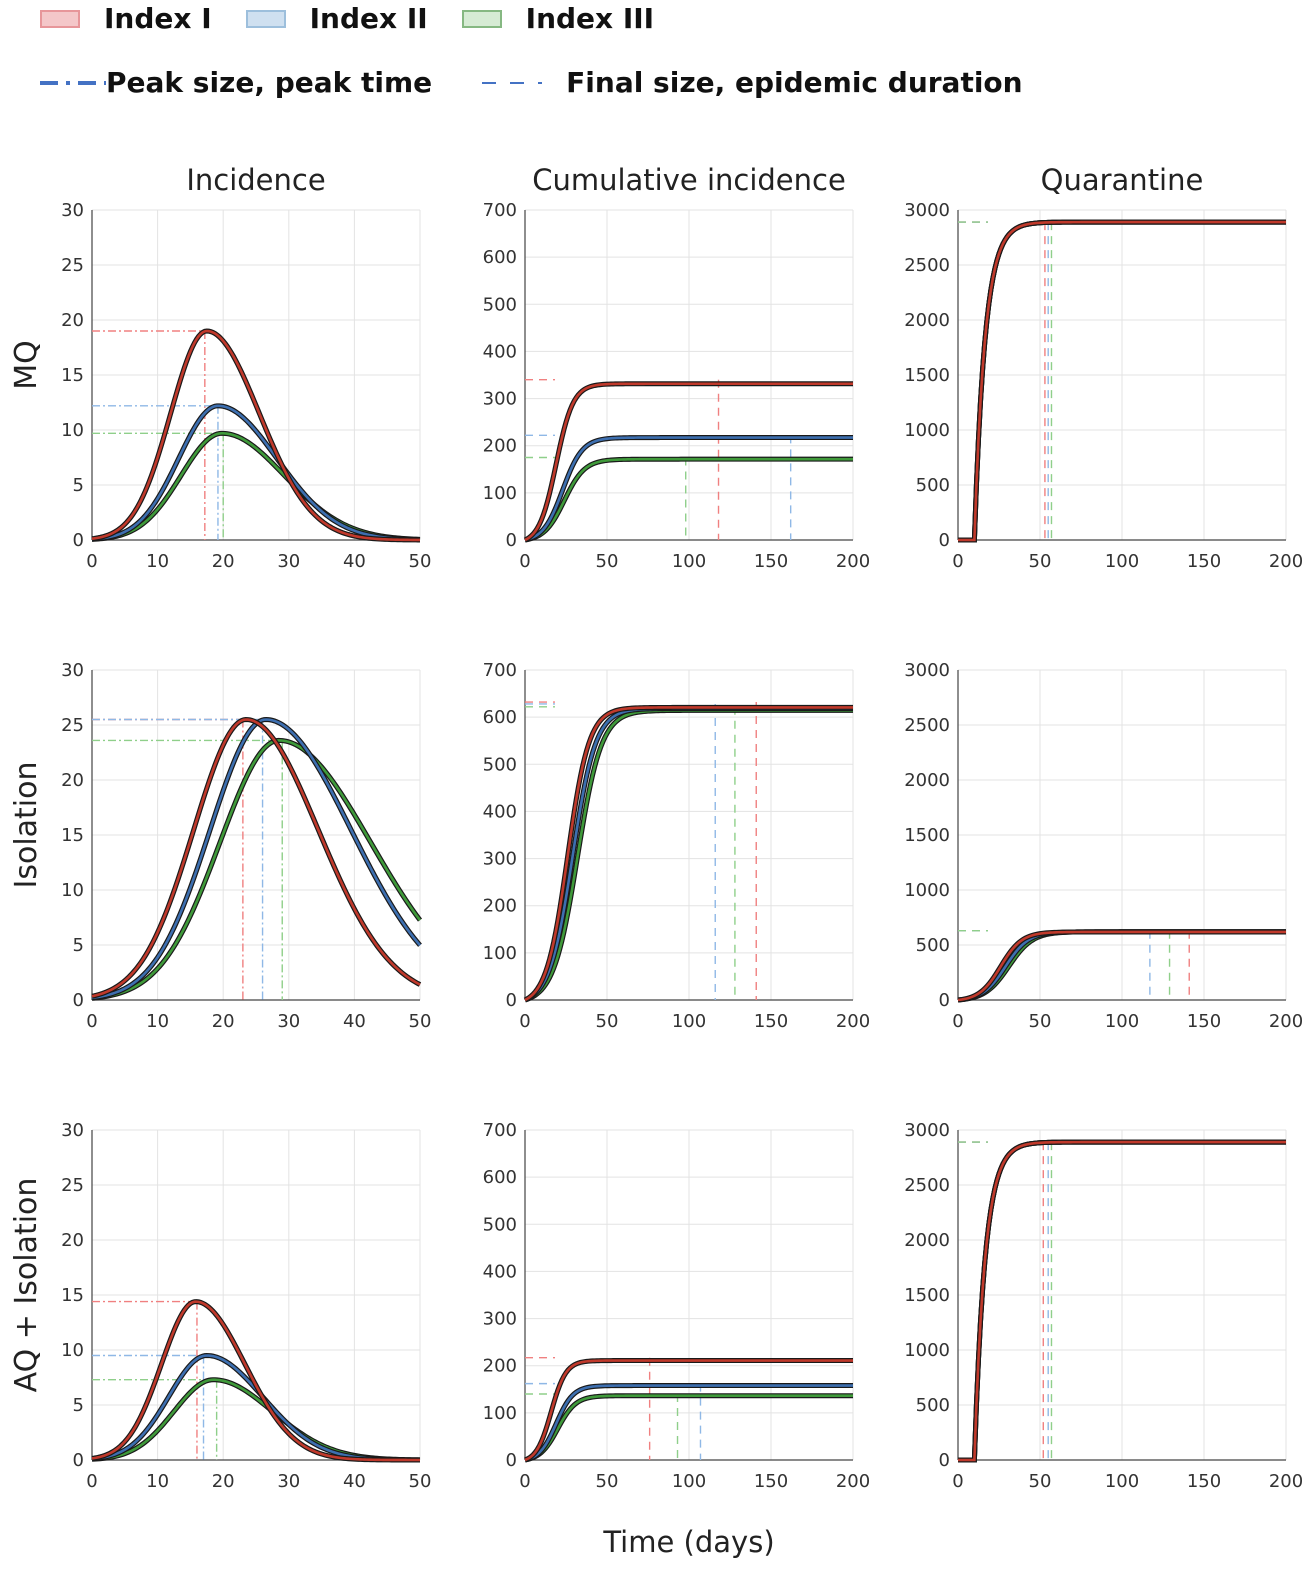  Describe the element at coordinates (73, 82) in the screenshot. I see `dashdot-line-icon` at that location.